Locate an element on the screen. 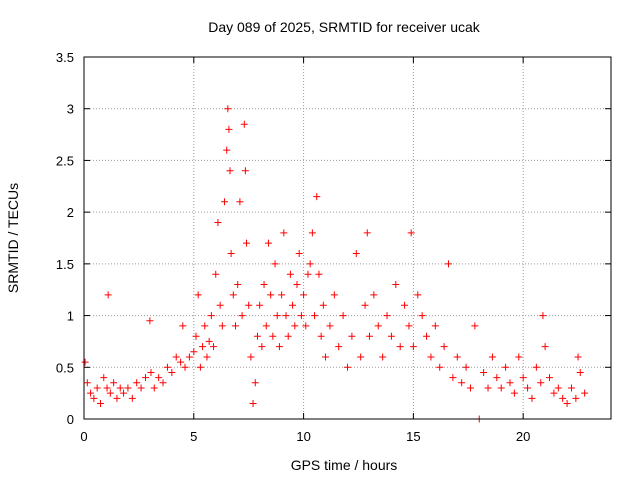 This screenshot has height=480, width=640. x-tick-label: 20 is located at coordinates (523, 436).